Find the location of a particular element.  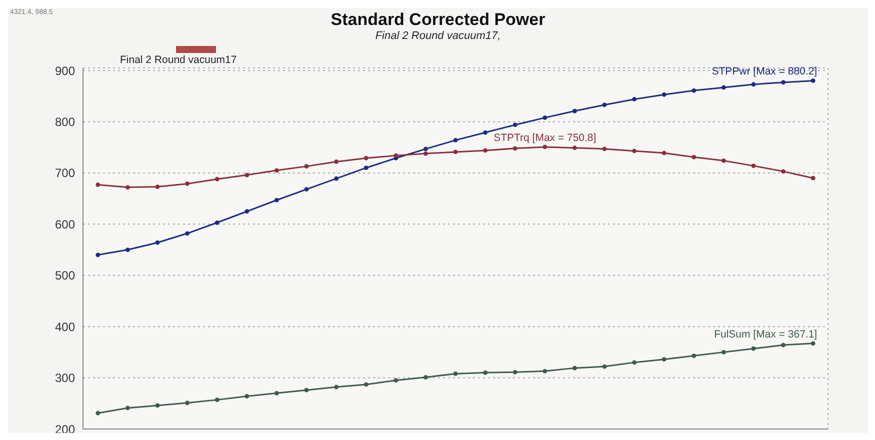

legend-title: Final 2 Round vacuum17 is located at coordinates (178, 60).